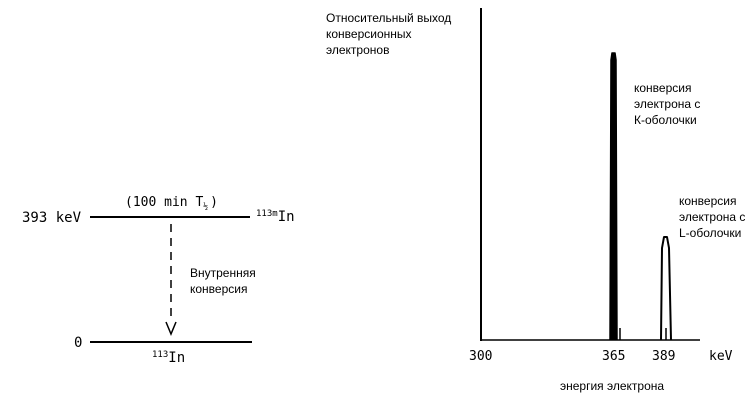  What do you see at coordinates (168, 358) in the screenshot?
I see `ground-isotope-label: 113In` at bounding box center [168, 358].